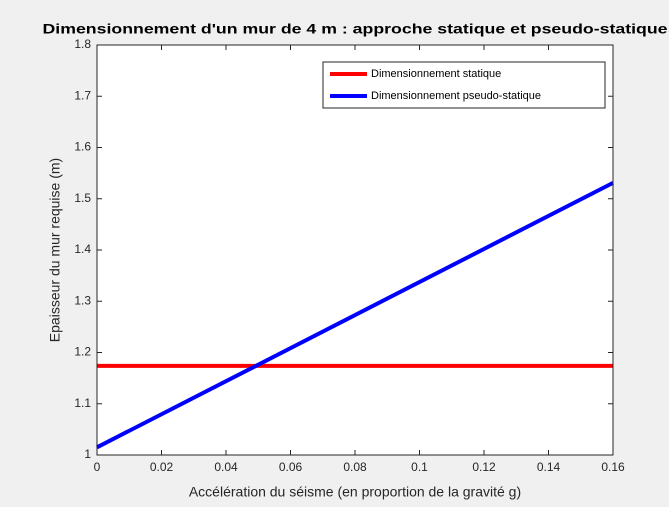 This screenshot has height=507, width=669. Describe the element at coordinates (82, 403) in the screenshot. I see `y-tick-label: 1.1` at that location.